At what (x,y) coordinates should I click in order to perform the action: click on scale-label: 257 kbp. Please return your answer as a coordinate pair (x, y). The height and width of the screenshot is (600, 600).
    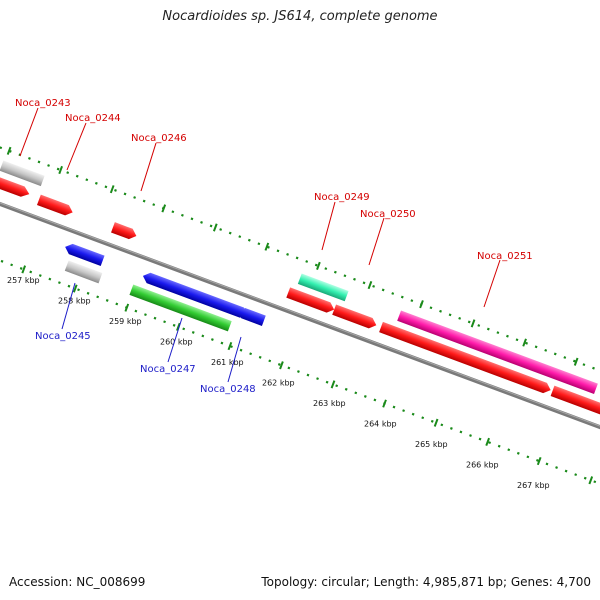
    Looking at the image, I should click on (23, 280).